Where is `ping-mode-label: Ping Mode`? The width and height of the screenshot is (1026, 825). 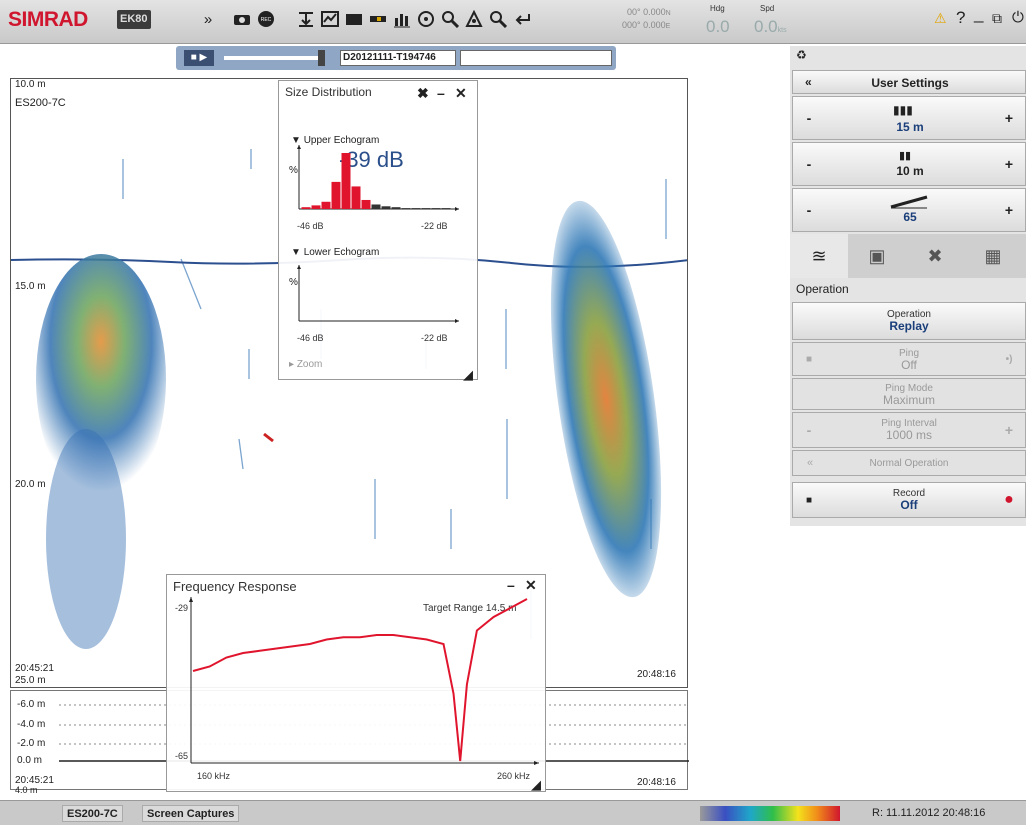
ping-mode-label: Ping Mode is located at coordinates (909, 388).